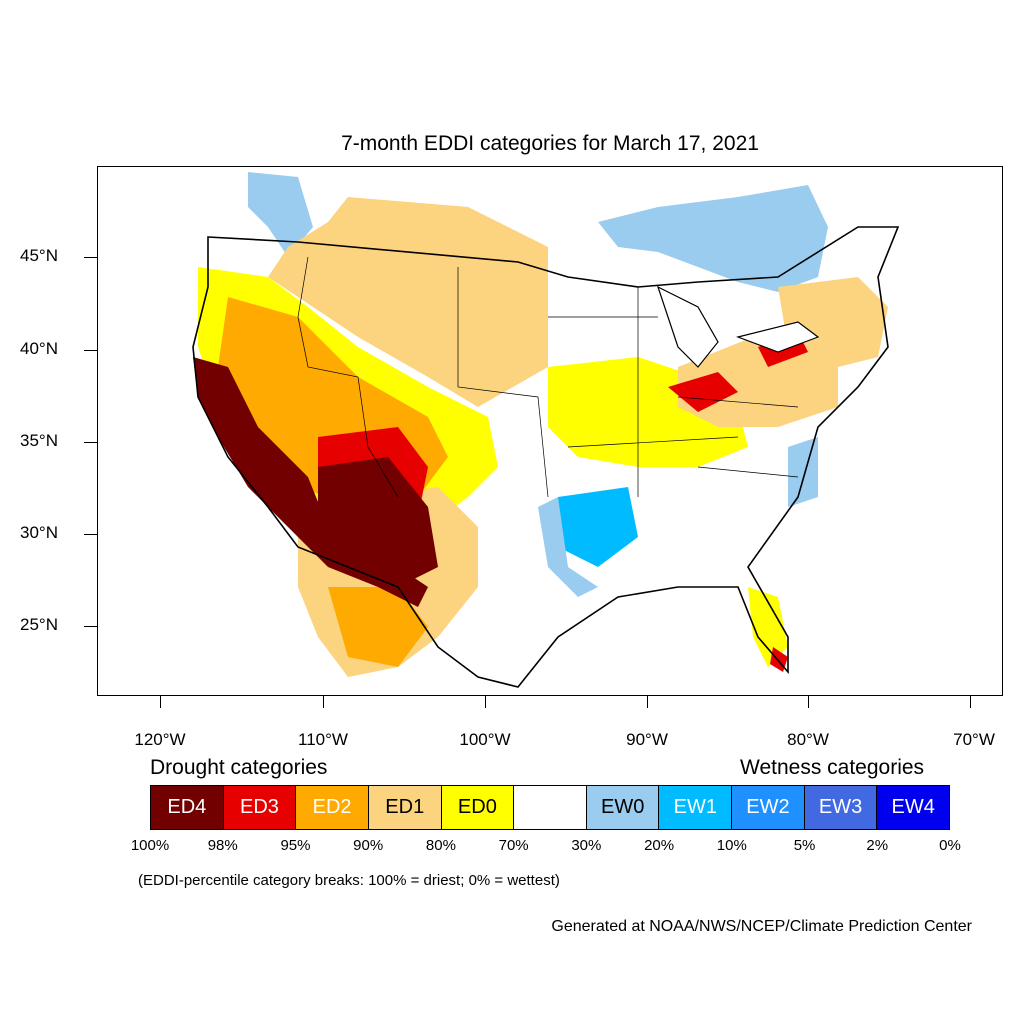  I want to click on lon-label-70: 70°W, so click(974, 739).